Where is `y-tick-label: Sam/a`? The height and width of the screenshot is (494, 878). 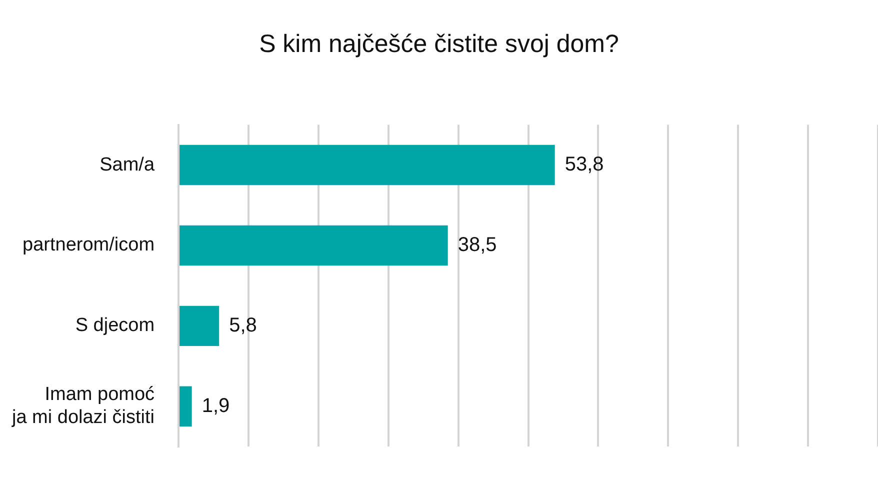 y-tick-label: Sam/a is located at coordinates (127, 165).